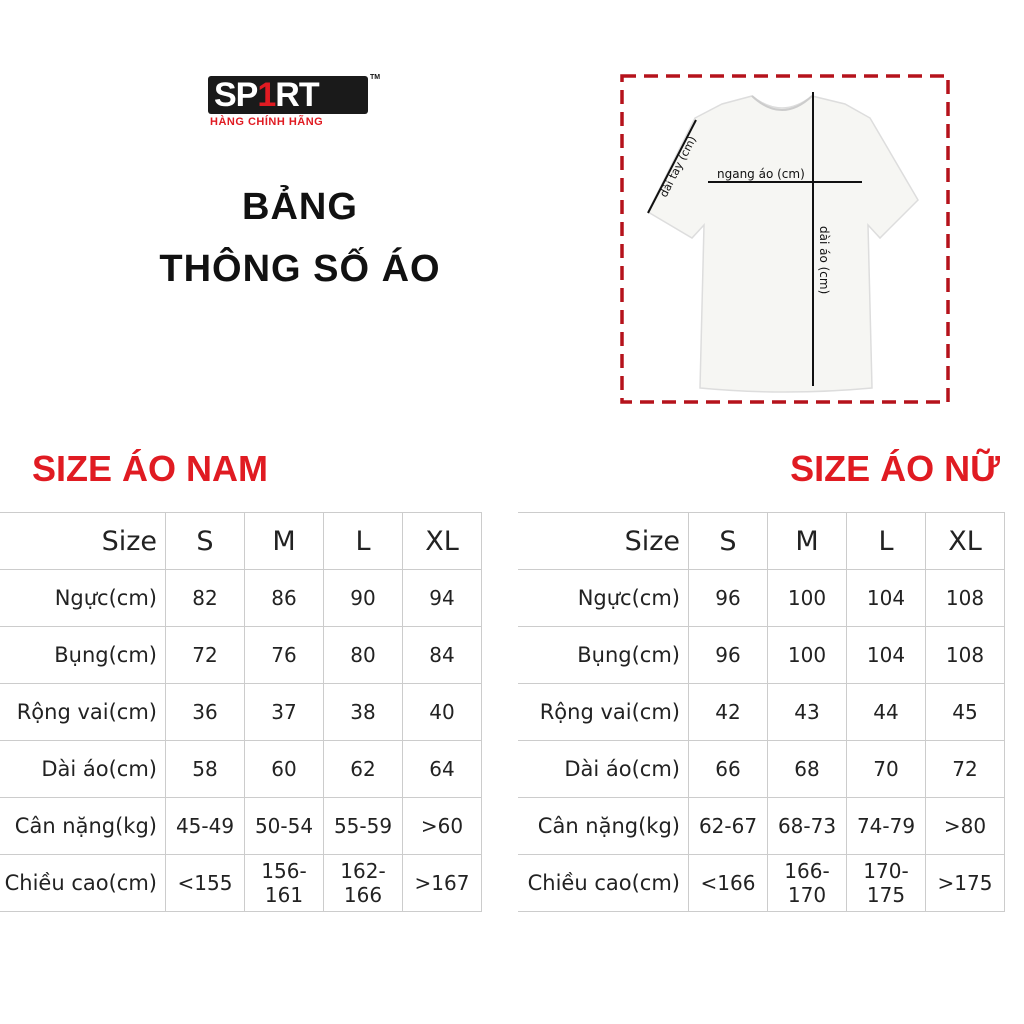 The height and width of the screenshot is (1024, 1024). What do you see at coordinates (363, 655) in the screenshot?
I see `table-cell: 80` at bounding box center [363, 655].